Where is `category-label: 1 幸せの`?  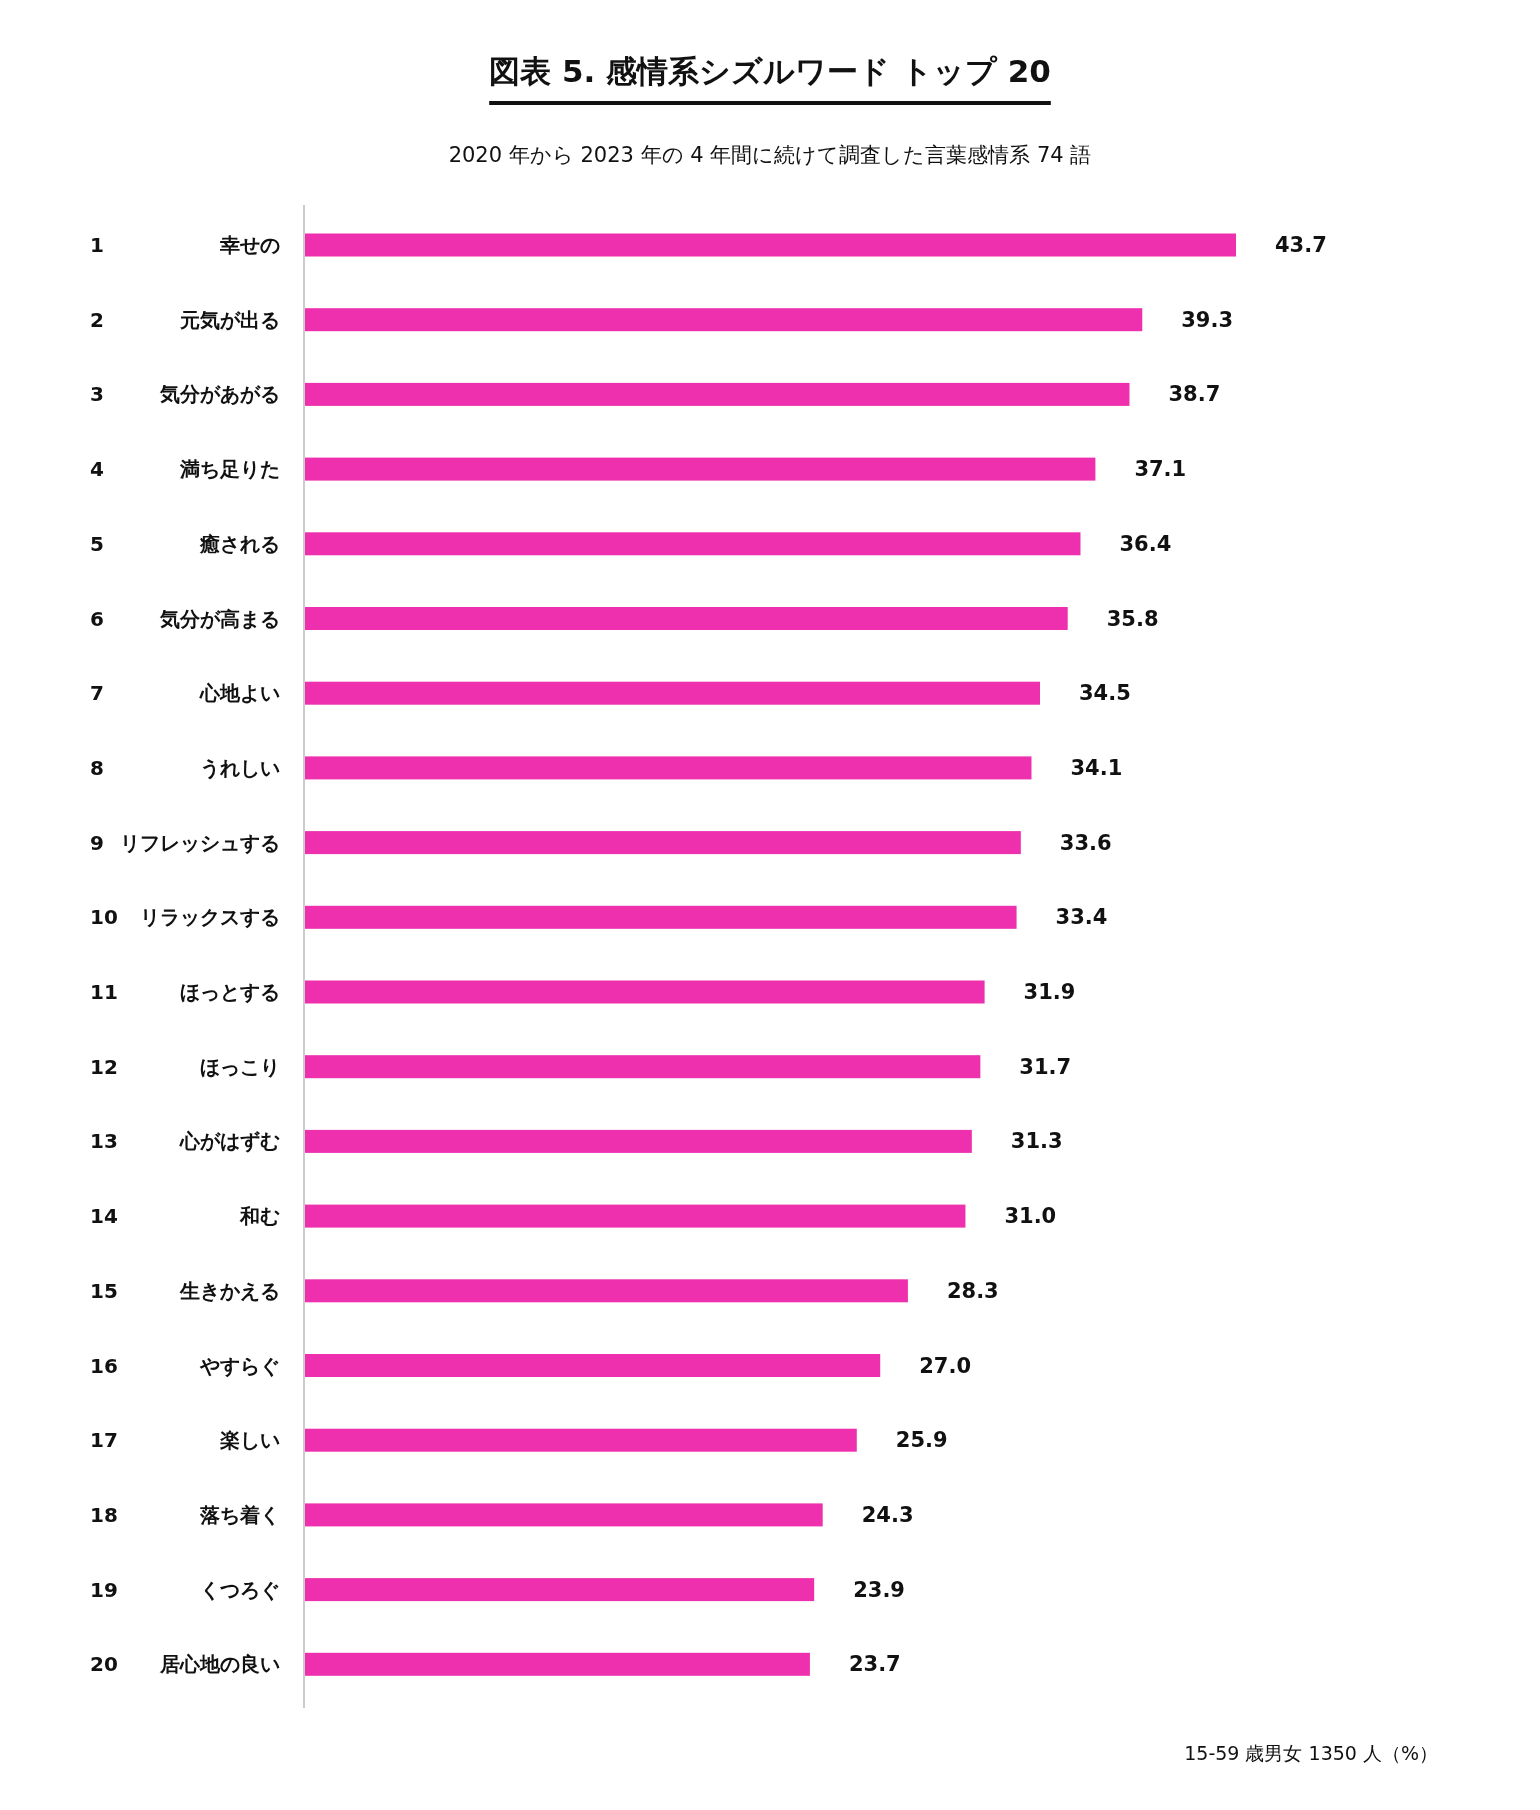
category-label: 1 幸せの is located at coordinates (185, 245).